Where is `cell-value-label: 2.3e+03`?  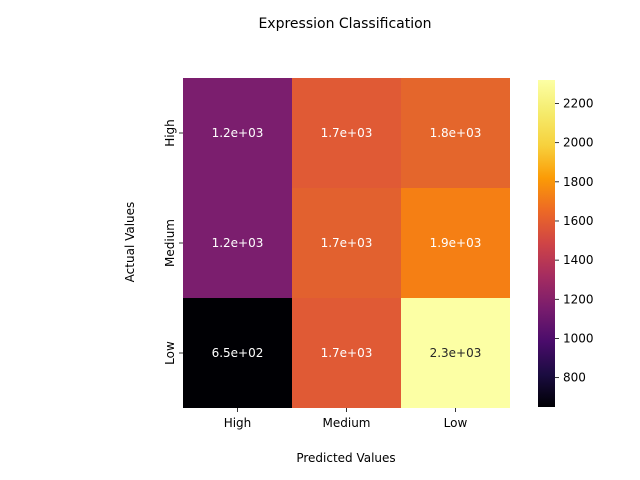 cell-value-label: 2.3e+03 is located at coordinates (456, 353).